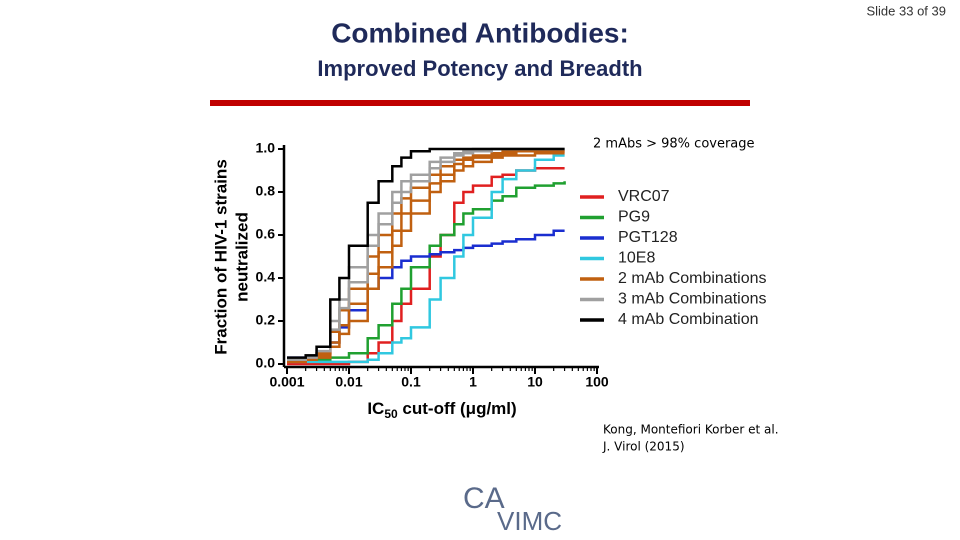 The height and width of the screenshot is (540, 960). I want to click on annotation: 2 mAbs > 98% coverage, so click(674, 144).